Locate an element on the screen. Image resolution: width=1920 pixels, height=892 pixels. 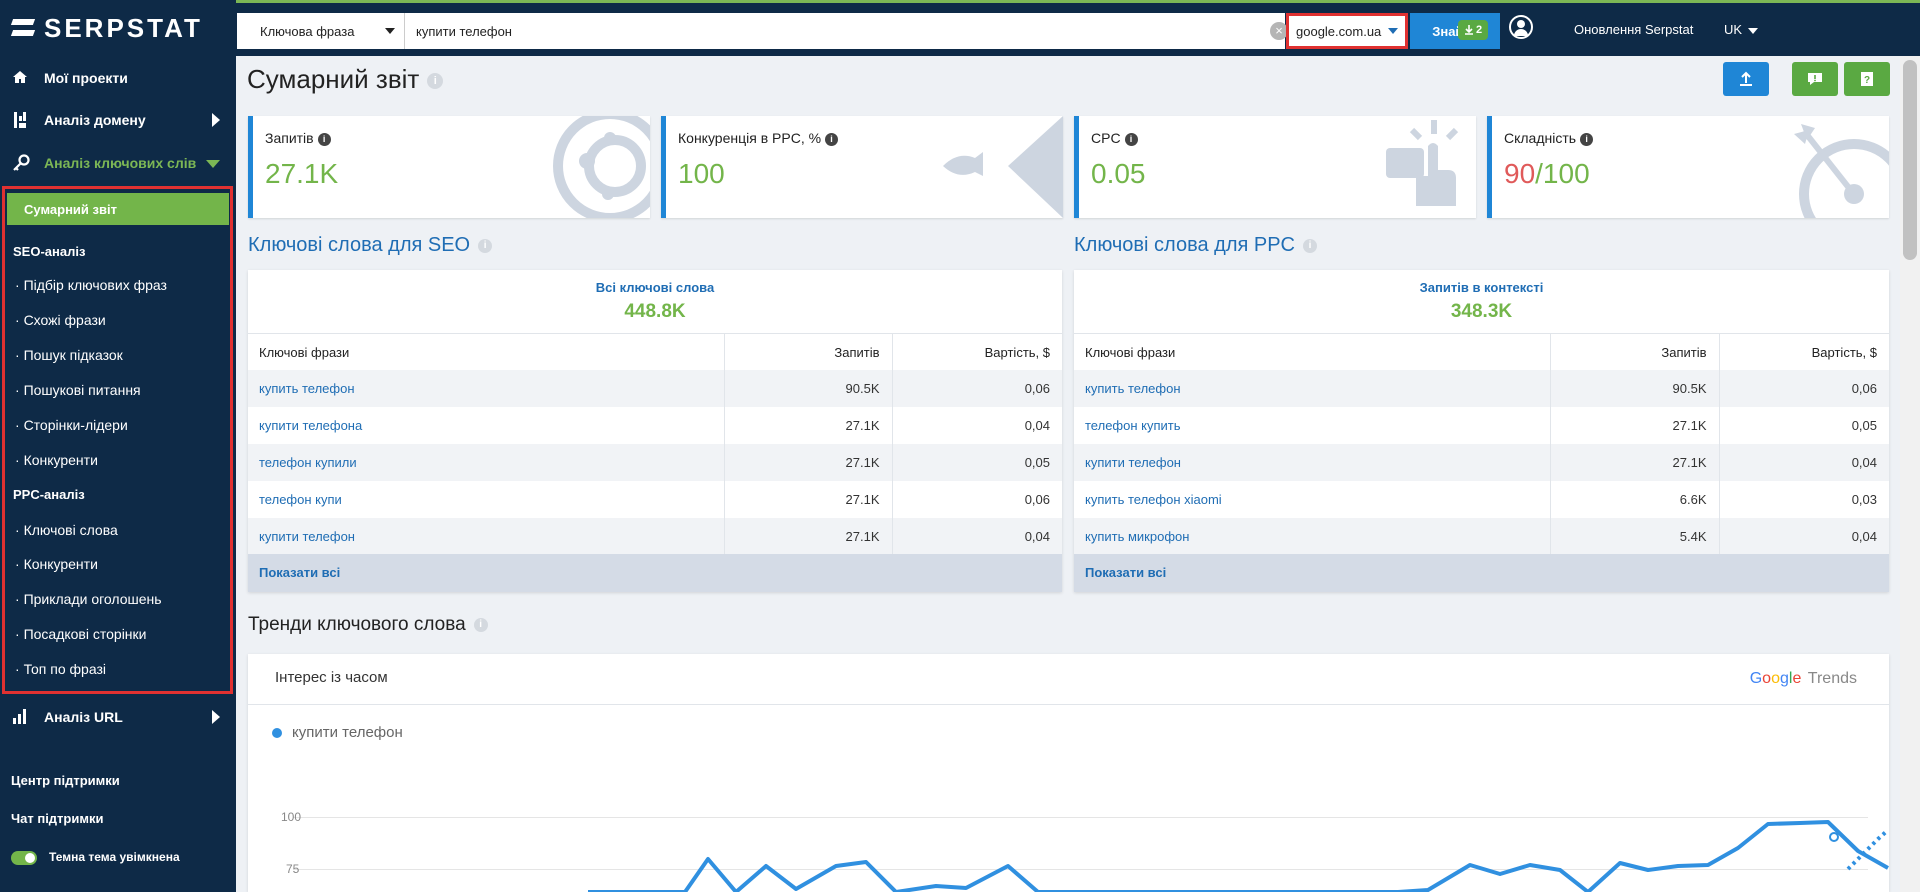
submenu-item-similar-phrases: Схожі фрази is located at coordinates (60, 320).